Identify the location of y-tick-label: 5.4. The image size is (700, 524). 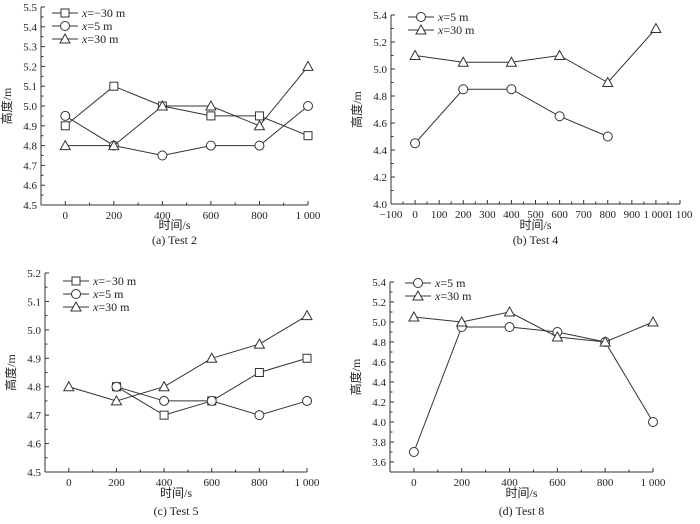
(380, 16).